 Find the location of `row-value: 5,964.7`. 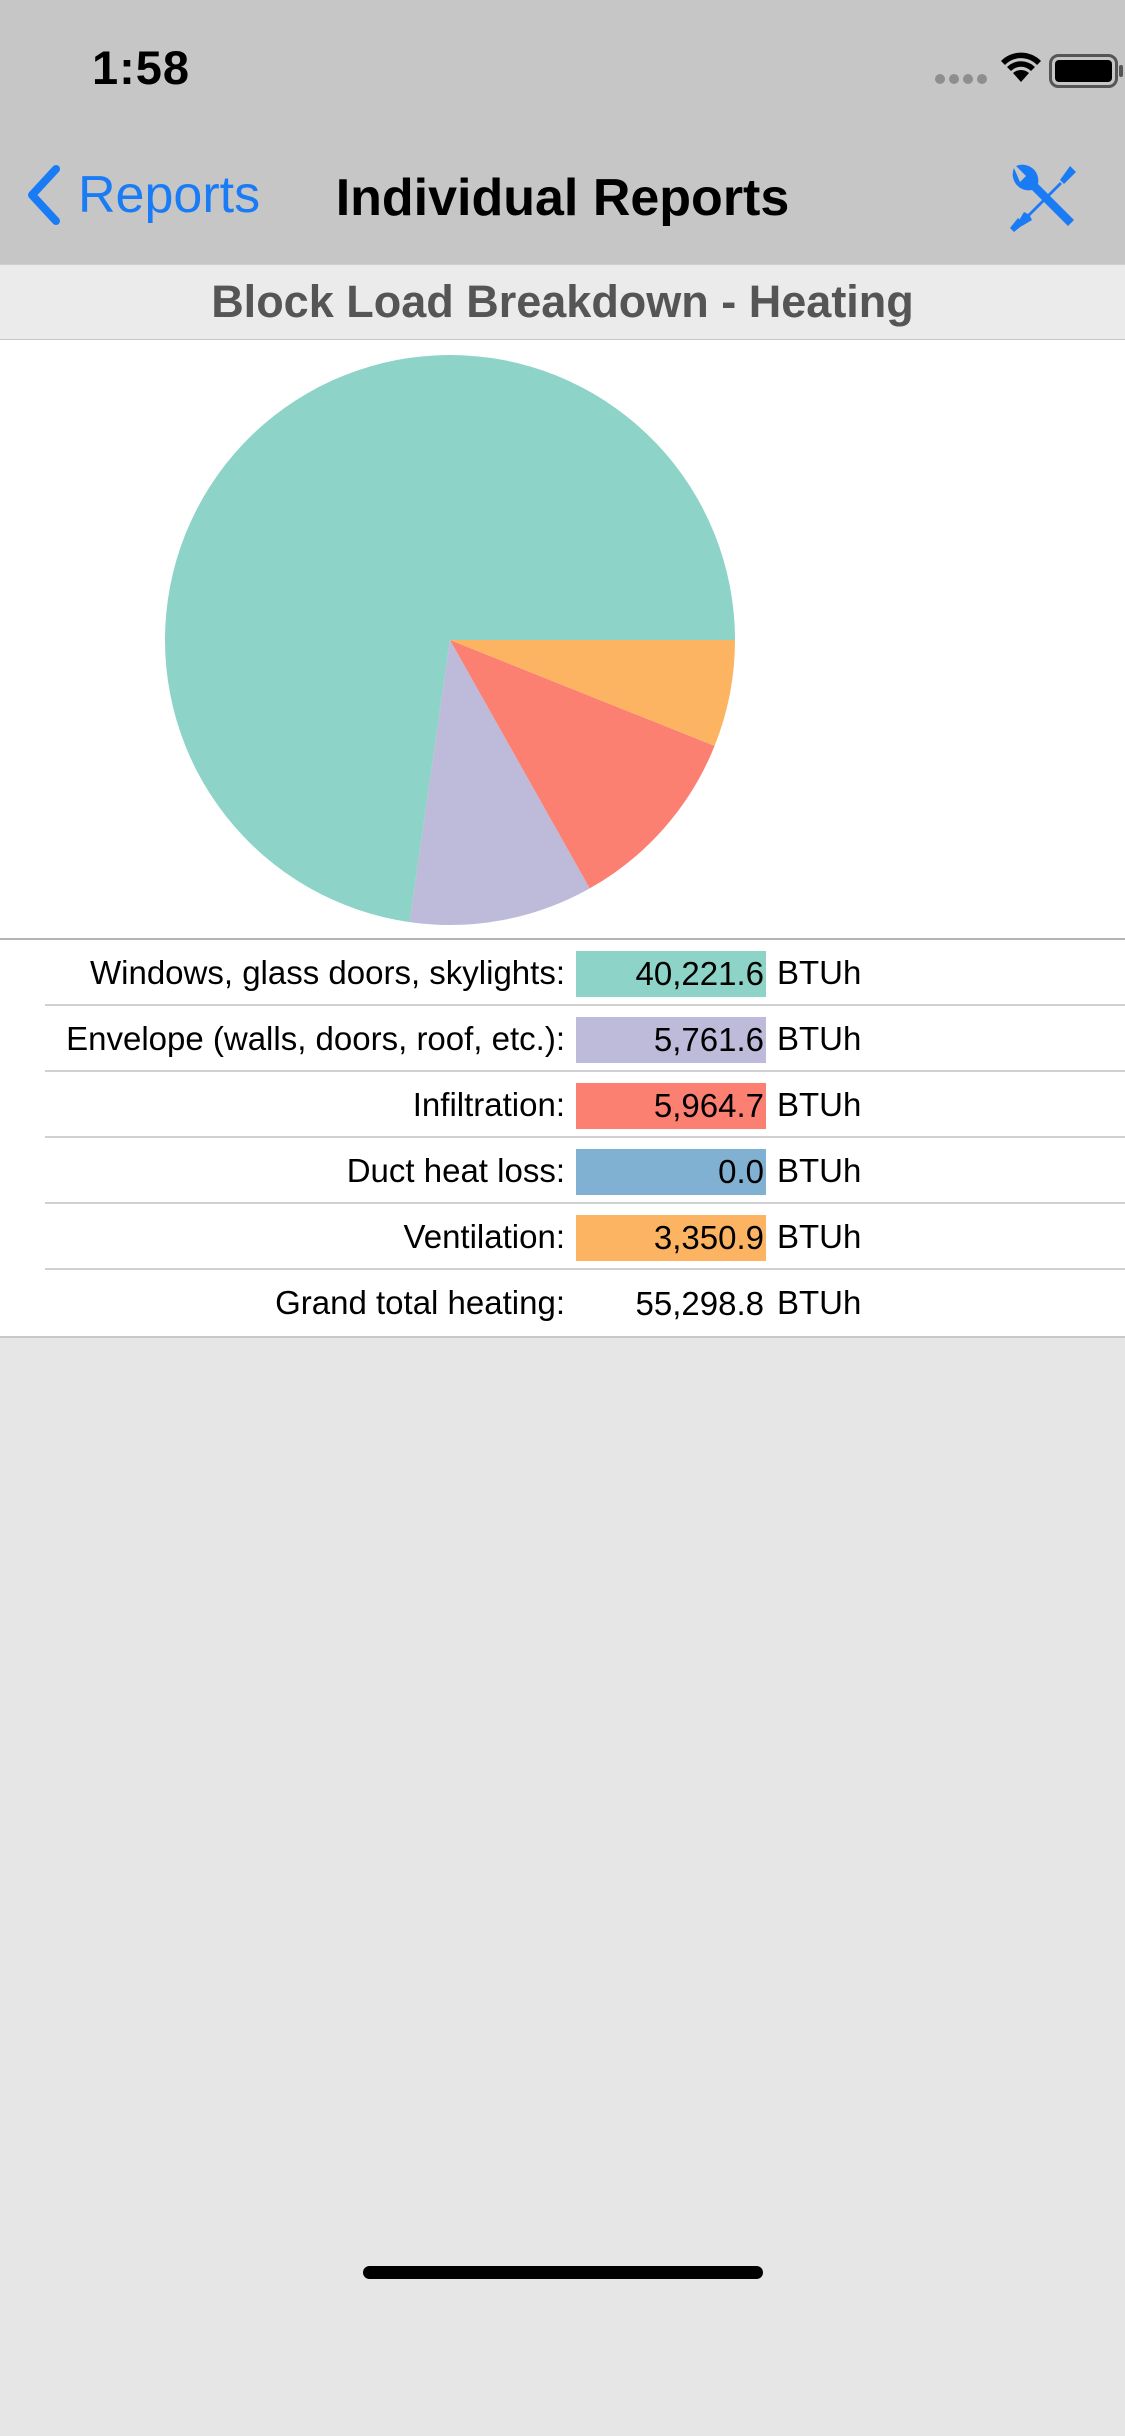

row-value: 5,964.7 is located at coordinates (671, 1106).